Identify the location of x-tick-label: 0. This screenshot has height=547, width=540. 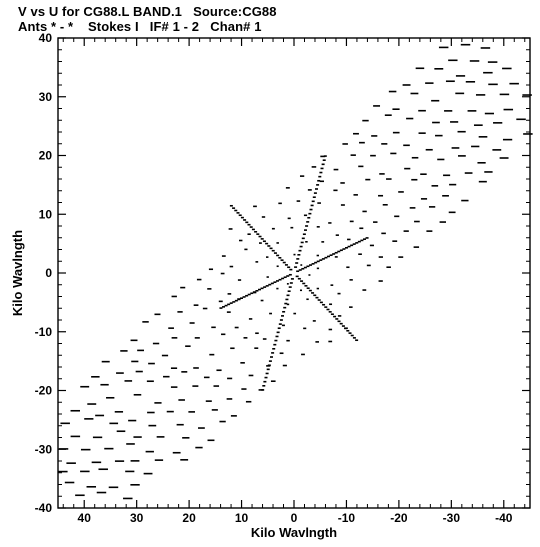
(294, 518).